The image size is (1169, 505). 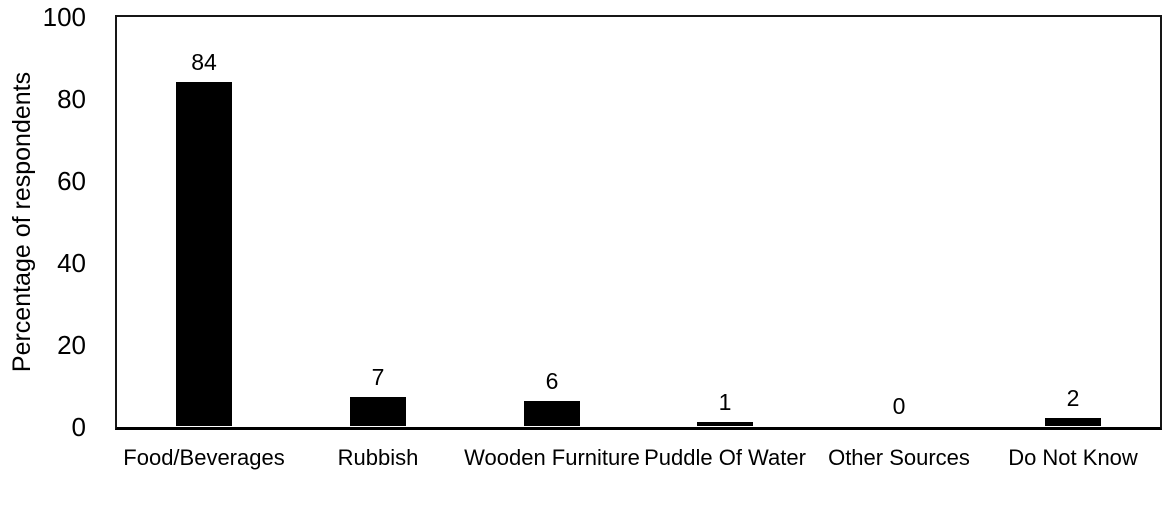 What do you see at coordinates (22, 222) in the screenshot?
I see `y-axis-title: Percentage of respondents` at bounding box center [22, 222].